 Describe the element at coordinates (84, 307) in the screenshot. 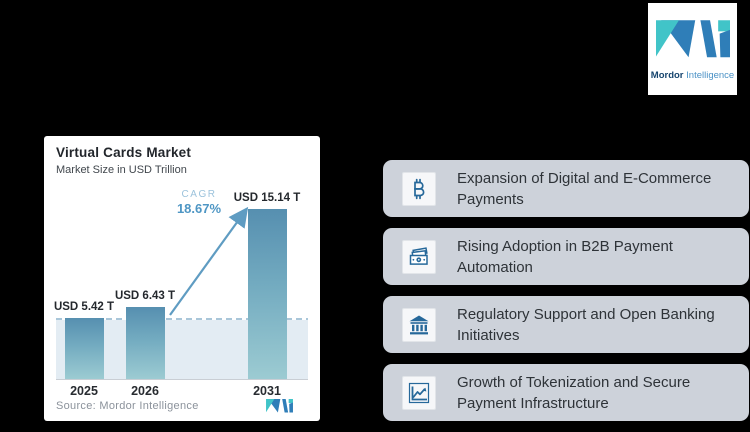

I see `bar-value-label: USD 5.42 T` at that location.